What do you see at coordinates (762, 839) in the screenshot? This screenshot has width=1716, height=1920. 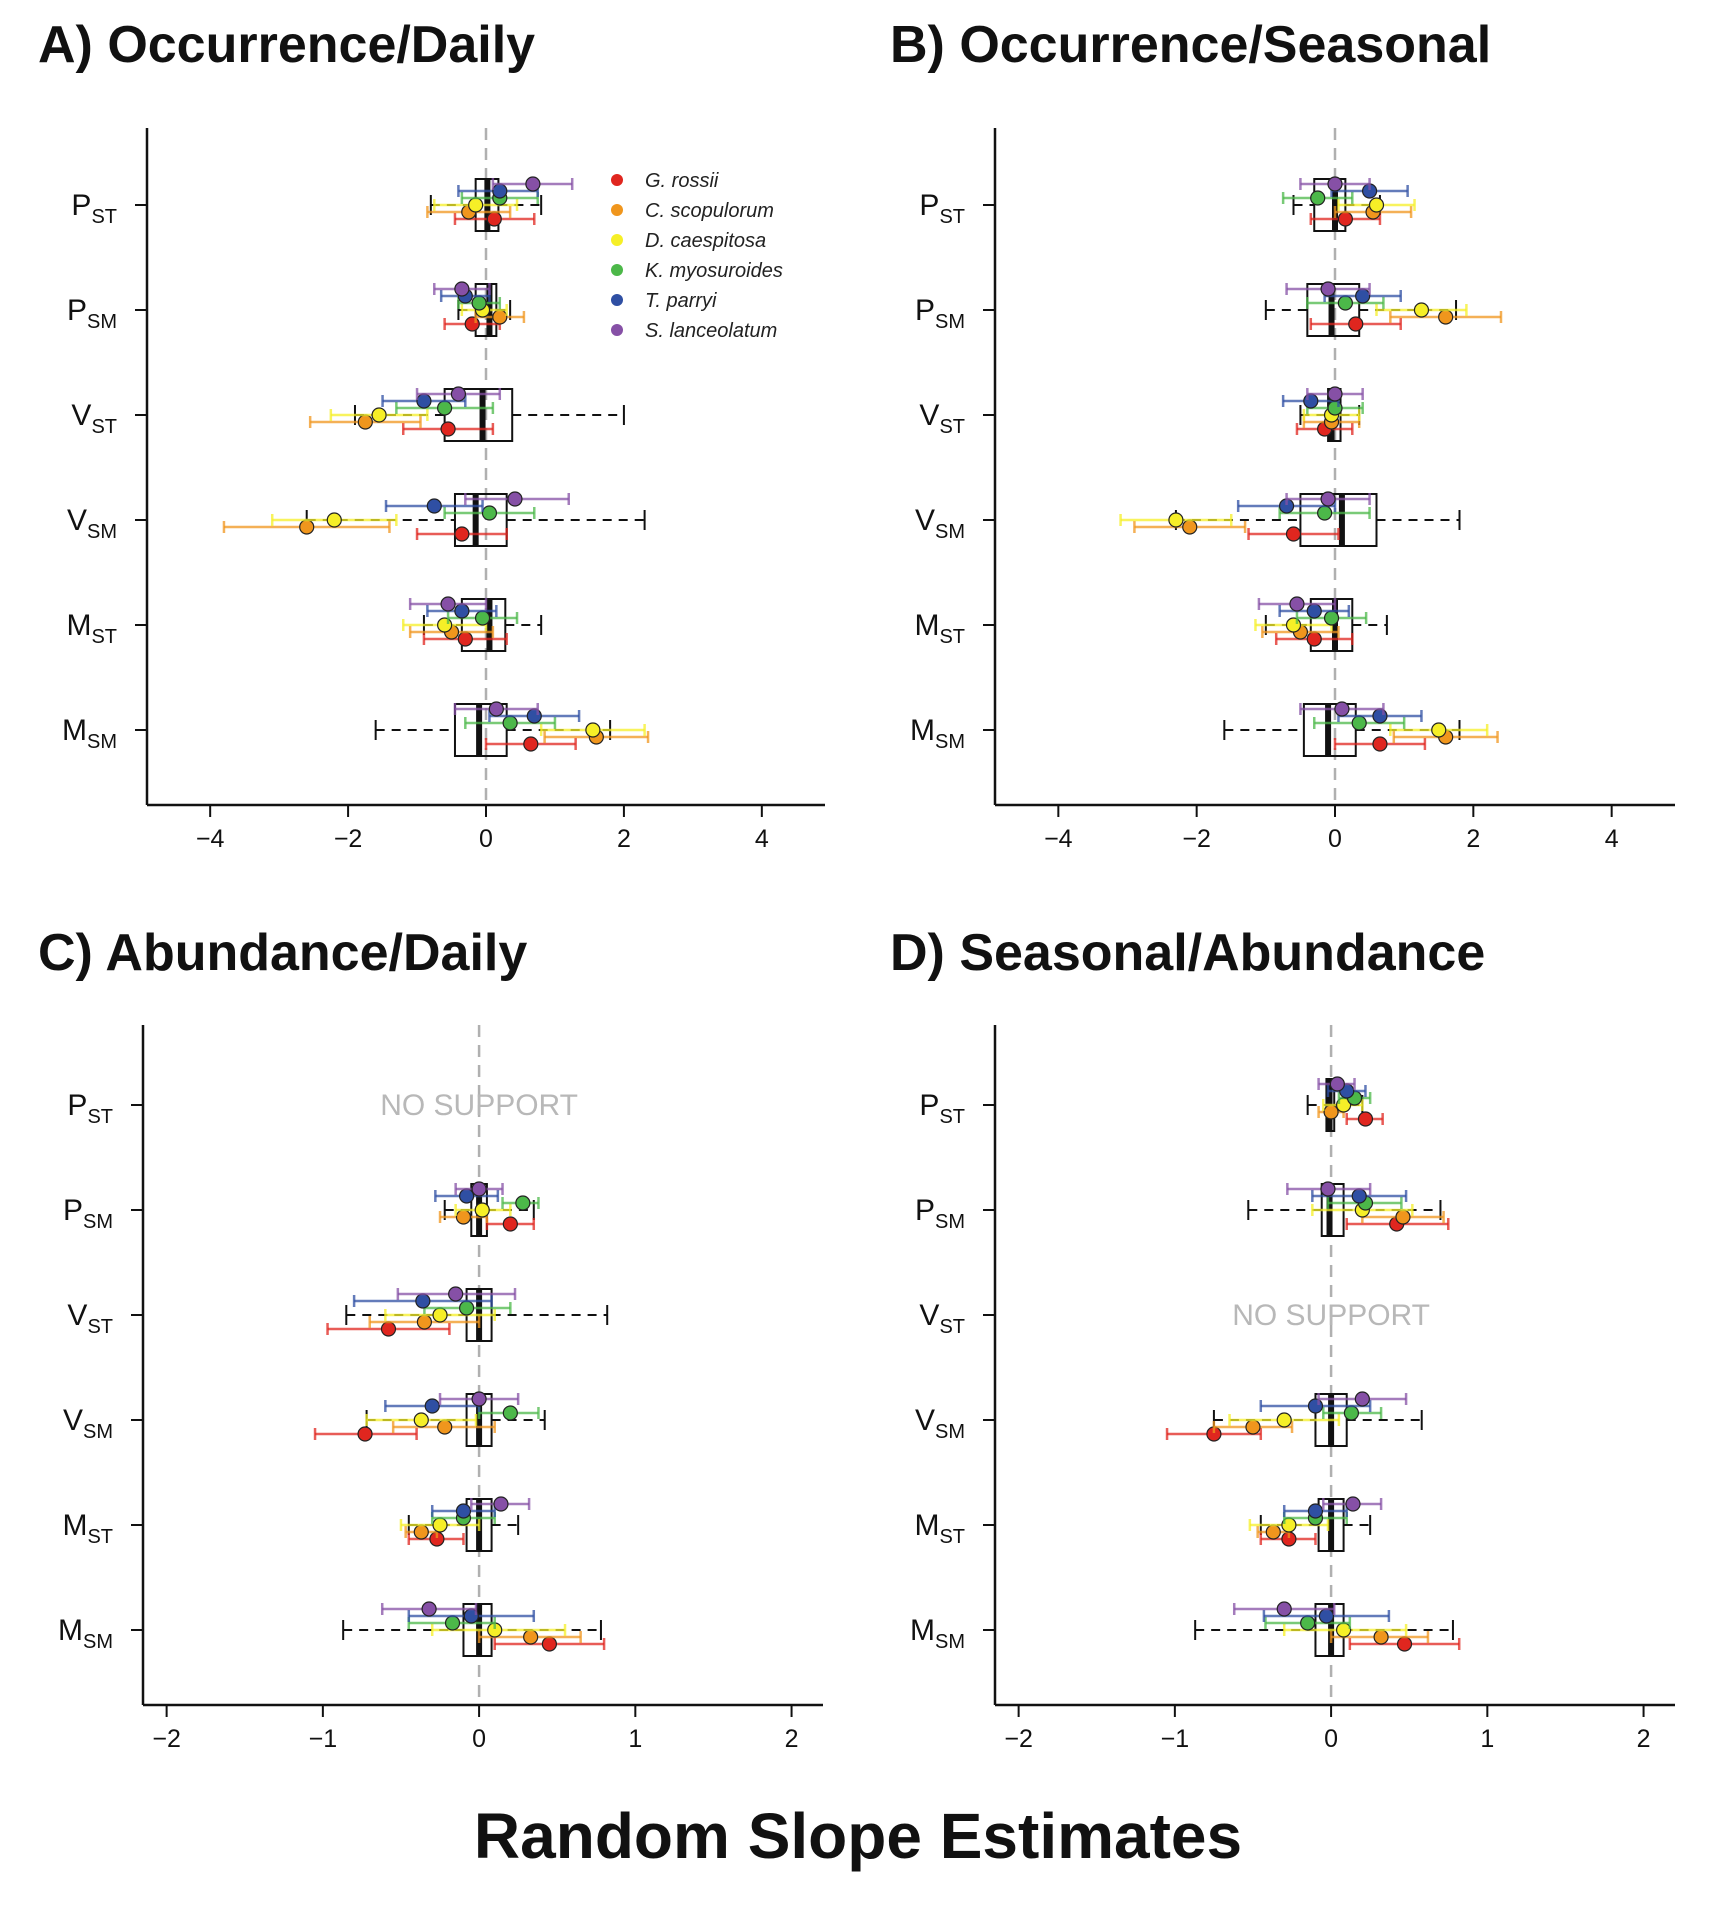 I see `x-tick-label: 4` at bounding box center [762, 839].